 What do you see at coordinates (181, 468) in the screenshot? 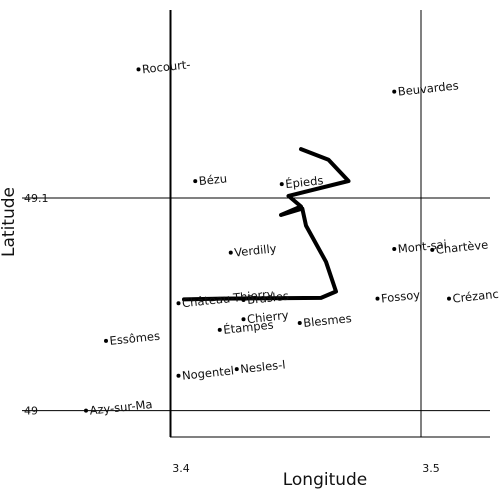
I see `x-tick-label: 3.4` at bounding box center [181, 468].